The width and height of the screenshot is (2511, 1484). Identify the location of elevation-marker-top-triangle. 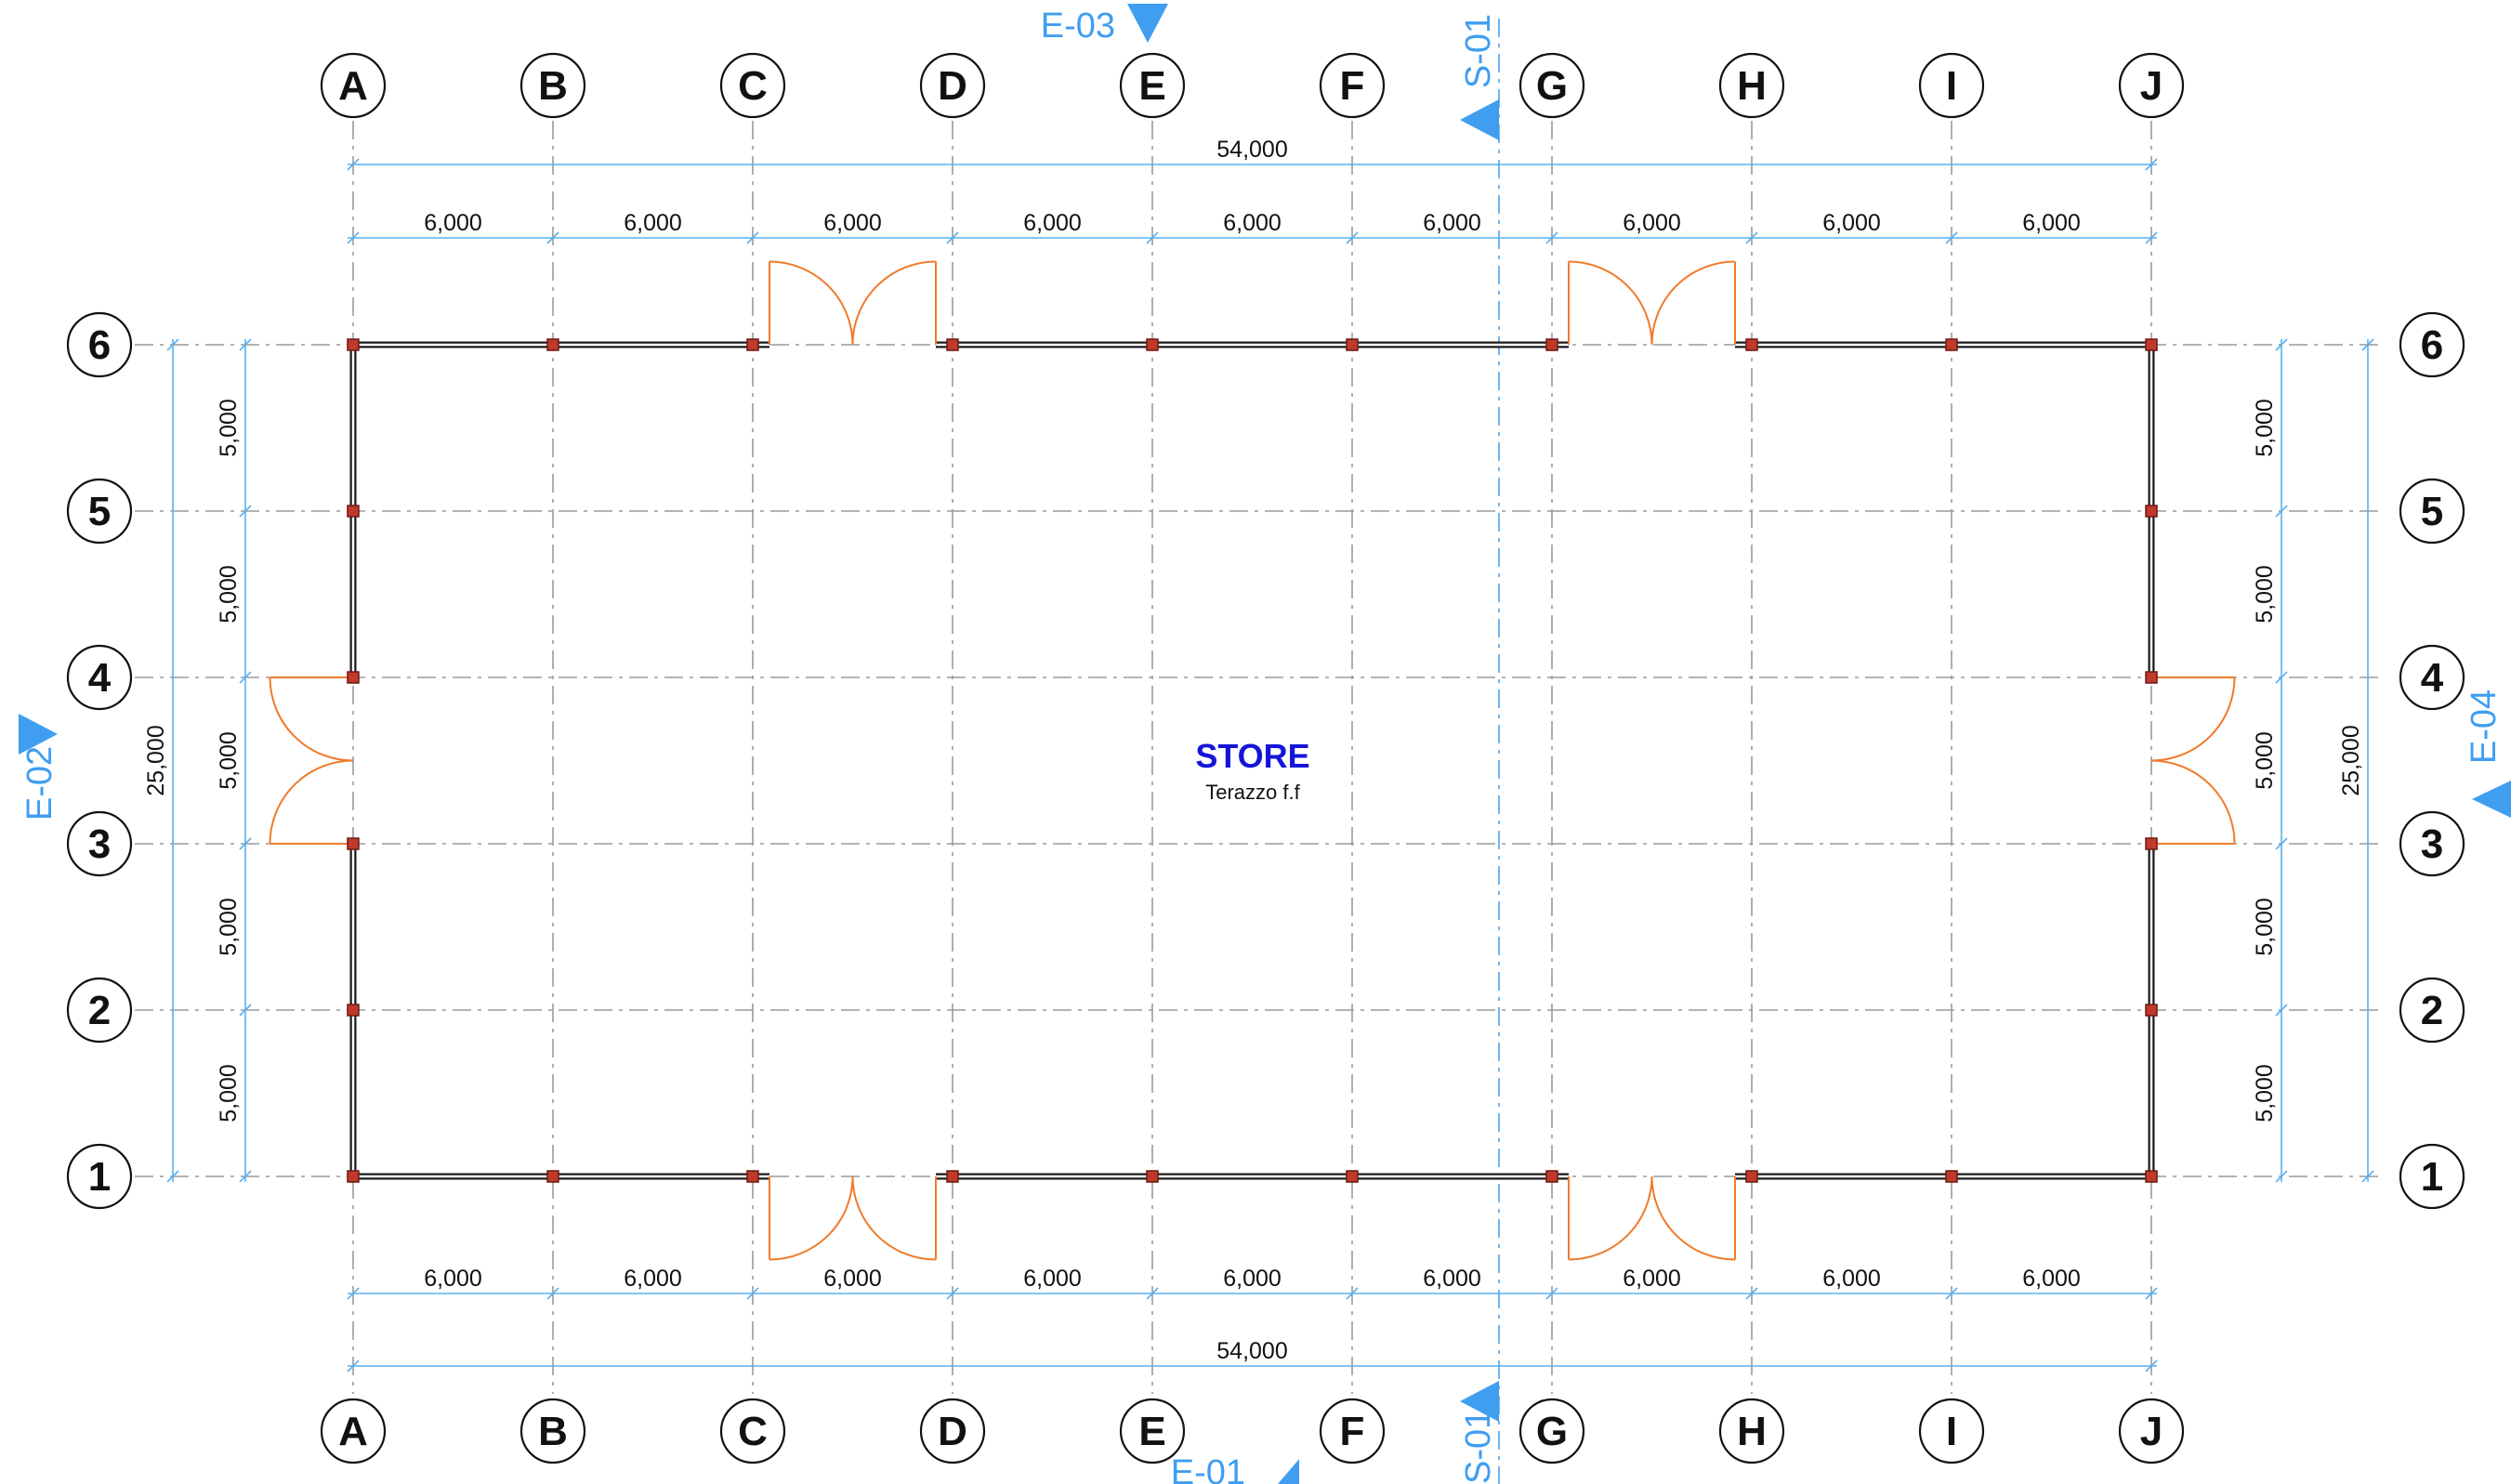
(1147, 24).